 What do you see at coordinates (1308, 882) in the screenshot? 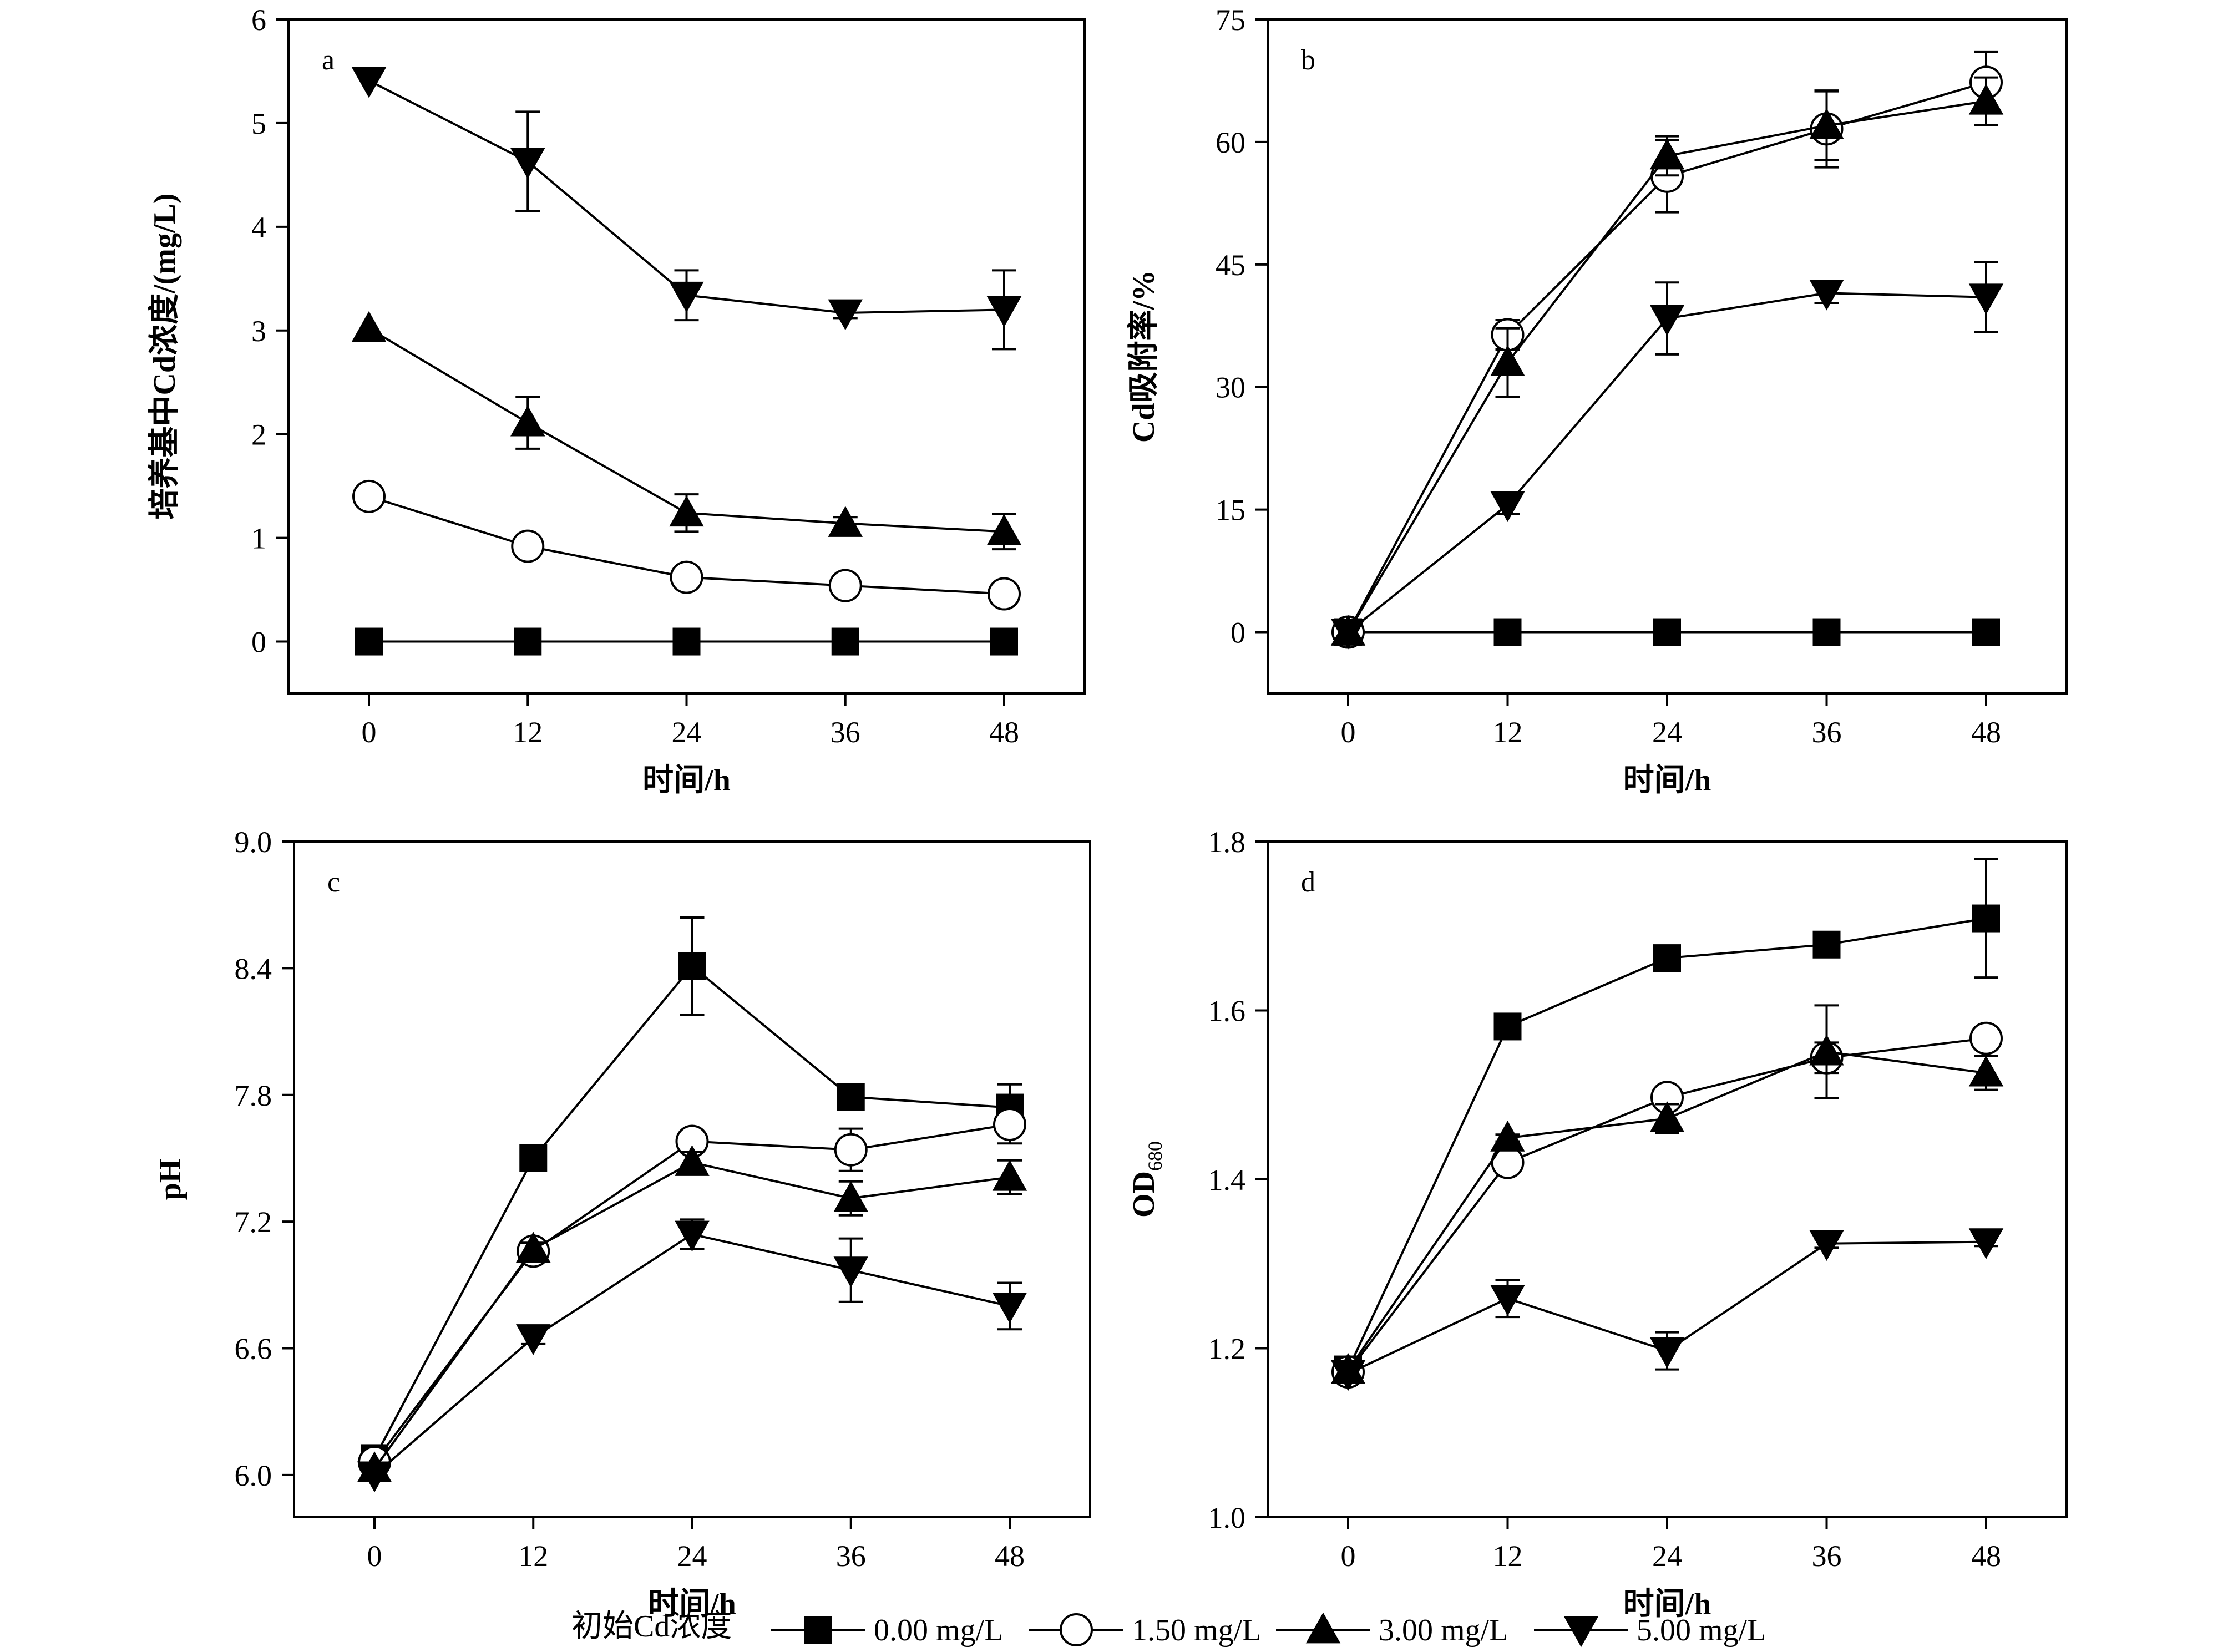
I see `panel-label: d` at bounding box center [1308, 882].